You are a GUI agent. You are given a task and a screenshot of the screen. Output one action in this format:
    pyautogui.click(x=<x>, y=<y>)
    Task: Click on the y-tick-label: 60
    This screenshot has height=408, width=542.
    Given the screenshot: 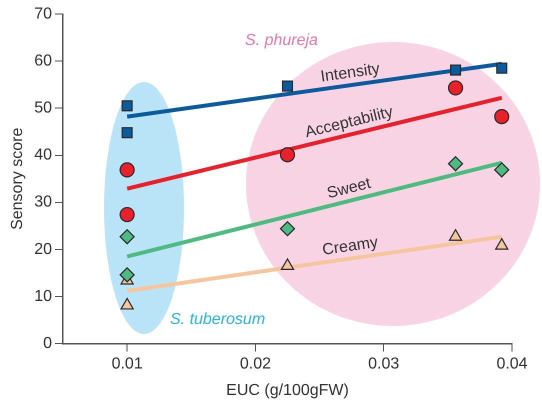 What is the action you would take?
    pyautogui.click(x=43, y=61)
    